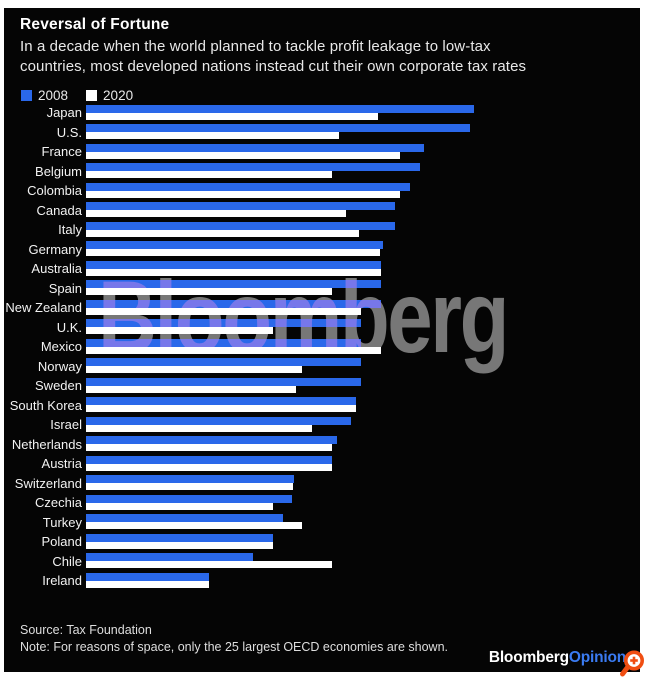  Describe the element at coordinates (322, 367) in the screenshot. I see `chart-row: Norway` at that location.